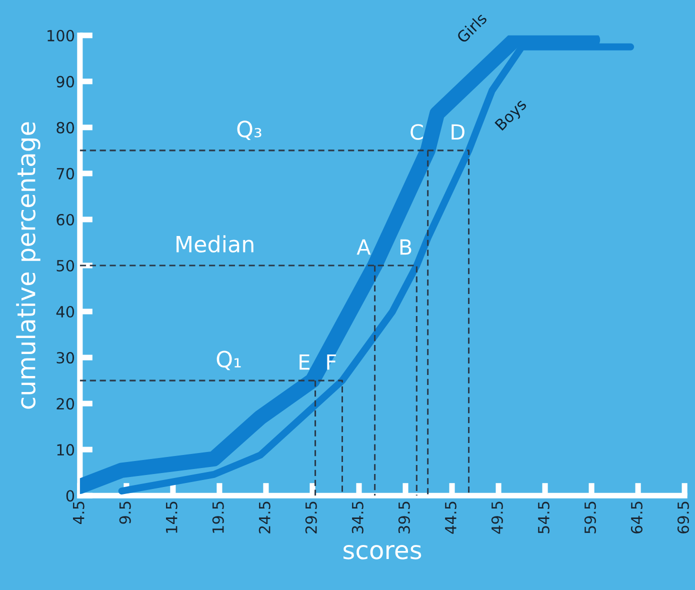  I want to click on annotation: Q₃, so click(249, 130).